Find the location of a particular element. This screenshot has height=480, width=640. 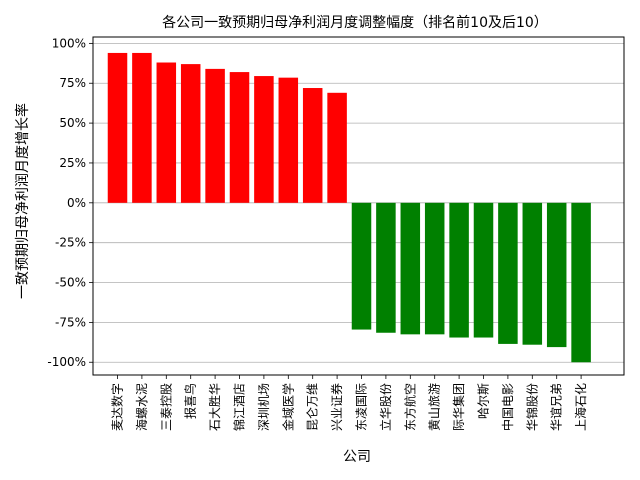

y-tick-label: -25% is located at coordinates (70, 243).